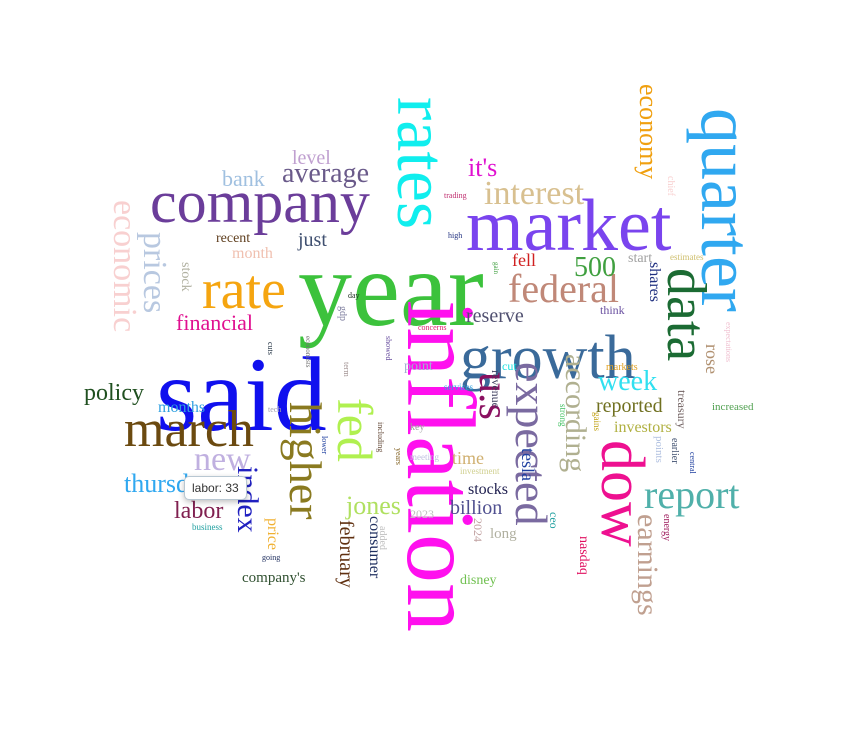  I want to click on word-gains: gains, so click(597, 421).